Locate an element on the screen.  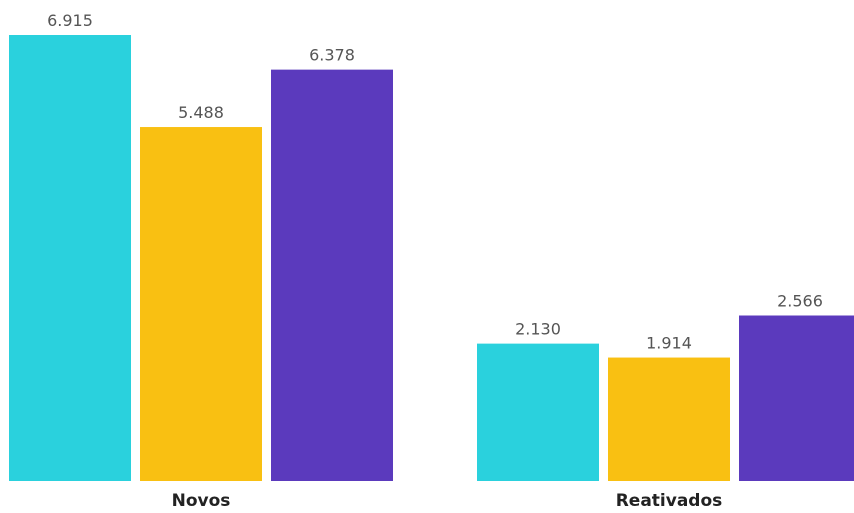
value-label-reativados-3: 2.566 is located at coordinates (800, 300).